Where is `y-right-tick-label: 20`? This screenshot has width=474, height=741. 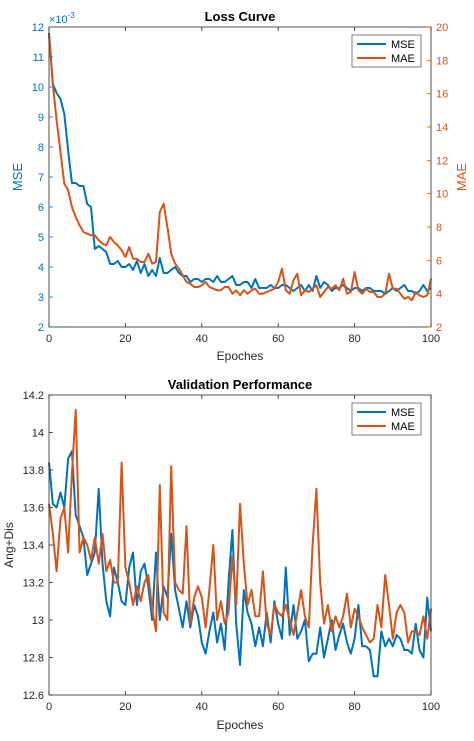
y-right-tick-label: 20 is located at coordinates (442, 28).